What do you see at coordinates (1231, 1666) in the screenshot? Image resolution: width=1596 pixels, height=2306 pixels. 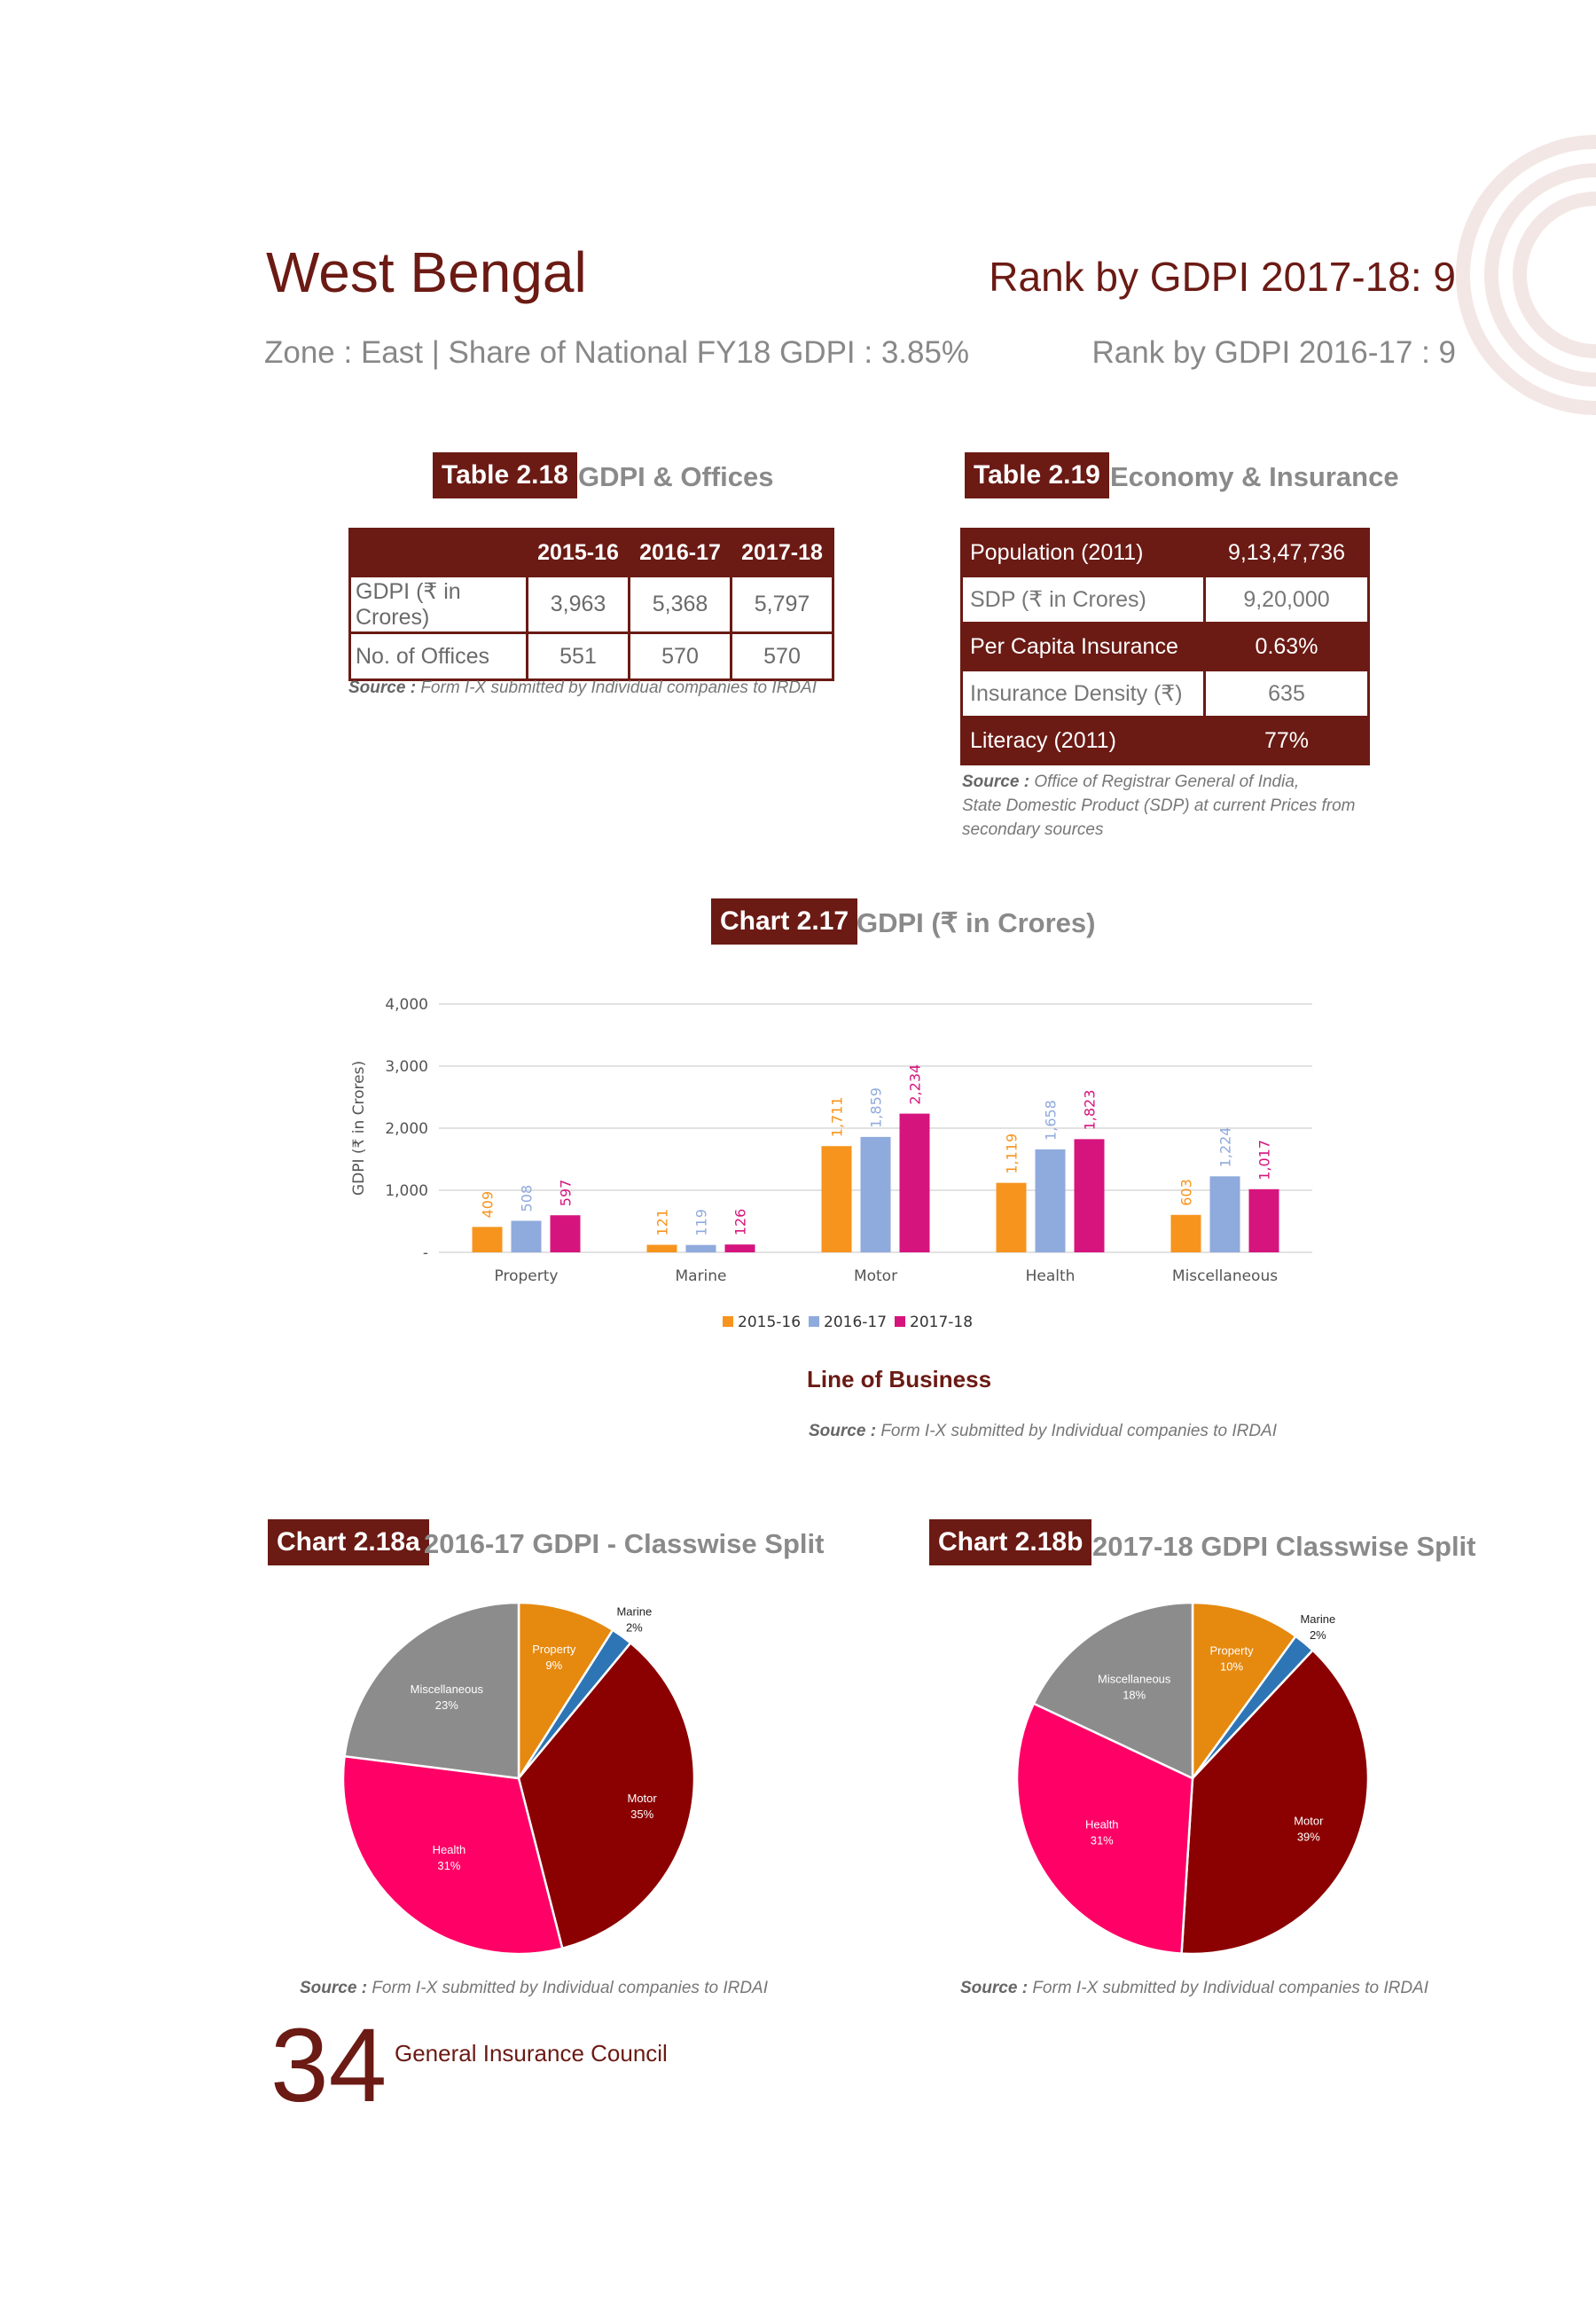 I see `slice-percent: 10%` at bounding box center [1231, 1666].